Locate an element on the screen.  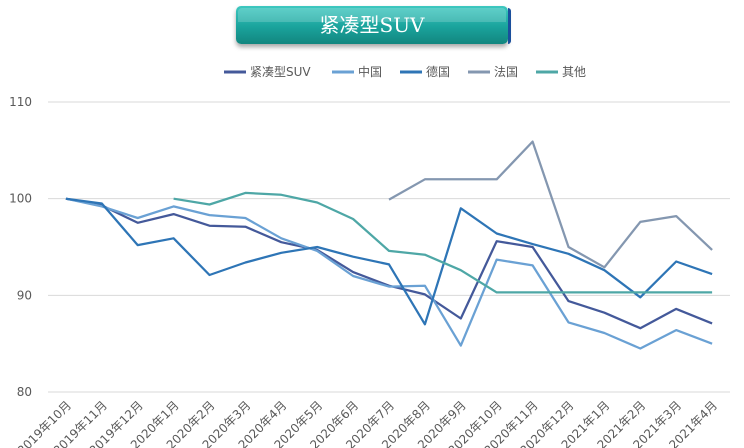
legend-item: 法国 is located at coordinates (493, 72).